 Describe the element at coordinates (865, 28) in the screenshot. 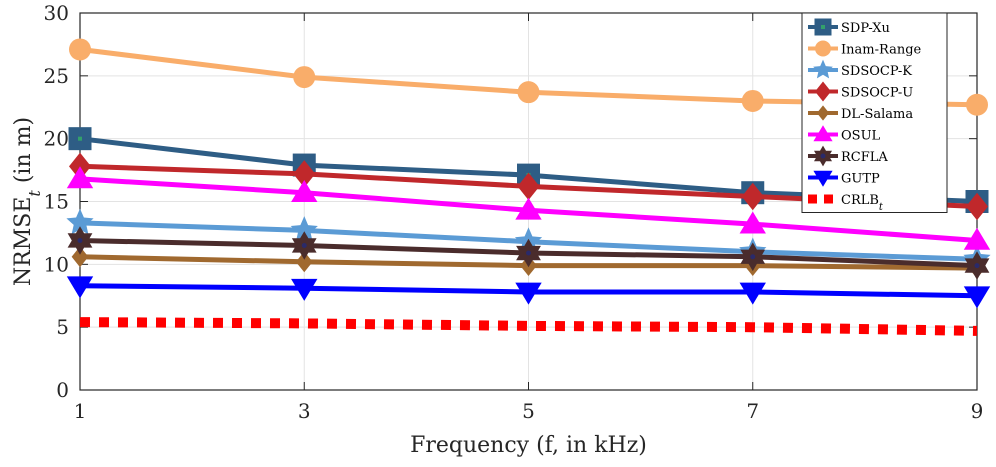

I see `legend-label-sdp-xu: SDP-Xu` at that location.